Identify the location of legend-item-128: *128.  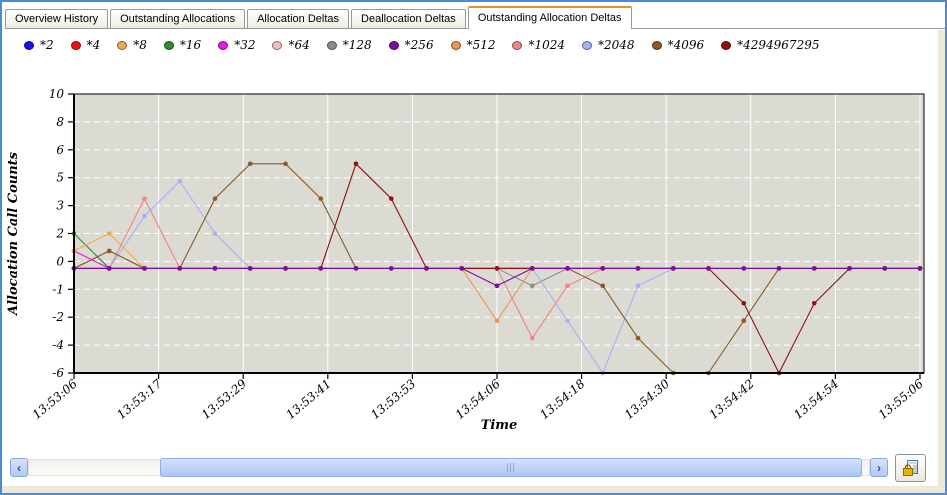
(349, 45).